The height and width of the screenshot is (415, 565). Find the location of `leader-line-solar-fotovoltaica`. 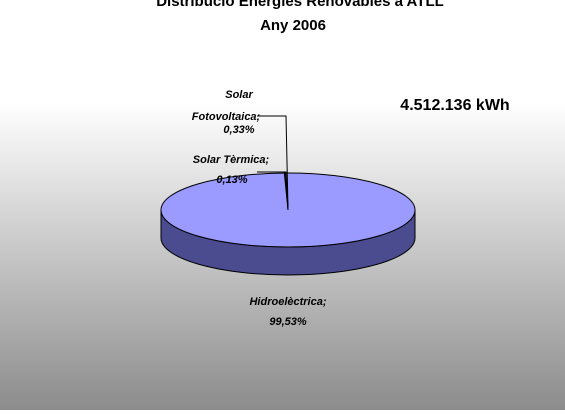

leader-line-solar-fotovoltaica is located at coordinates (273, 162).